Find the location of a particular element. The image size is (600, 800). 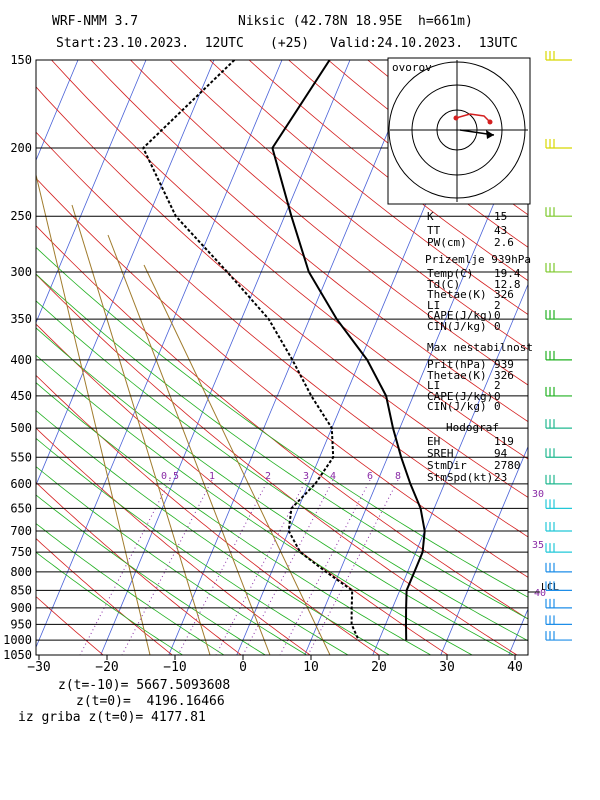

pressure-tick-label: 350 is located at coordinates (21, 319).